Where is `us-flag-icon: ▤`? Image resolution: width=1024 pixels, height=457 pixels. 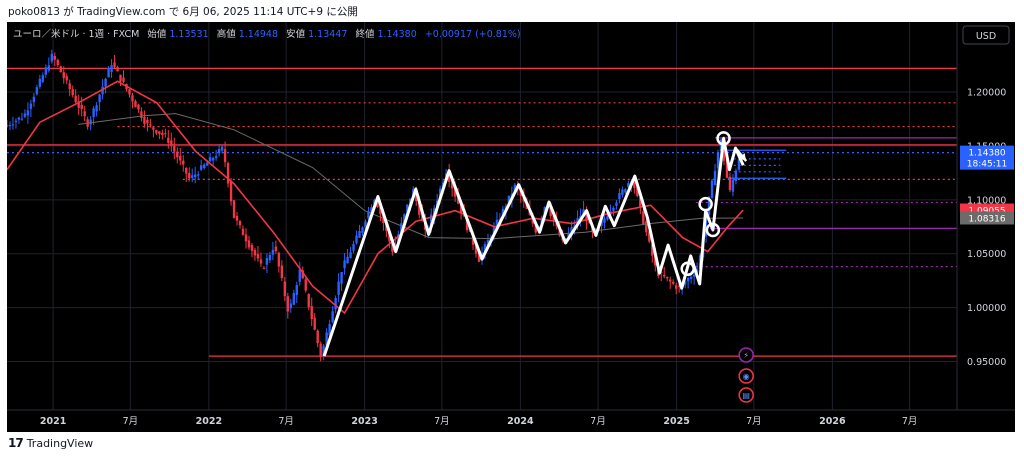 us-flag-icon: ▤ is located at coordinates (746, 395).